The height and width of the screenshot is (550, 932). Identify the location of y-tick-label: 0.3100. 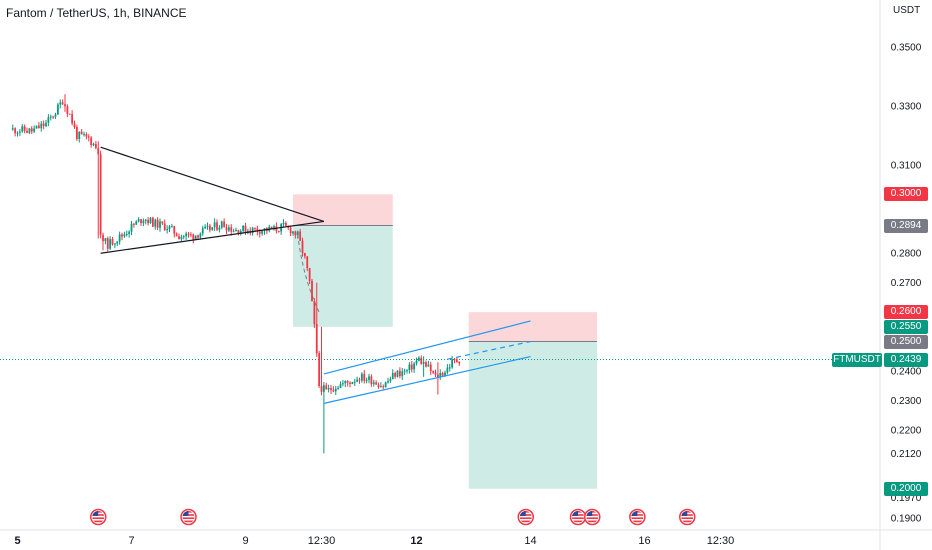
(906, 165).